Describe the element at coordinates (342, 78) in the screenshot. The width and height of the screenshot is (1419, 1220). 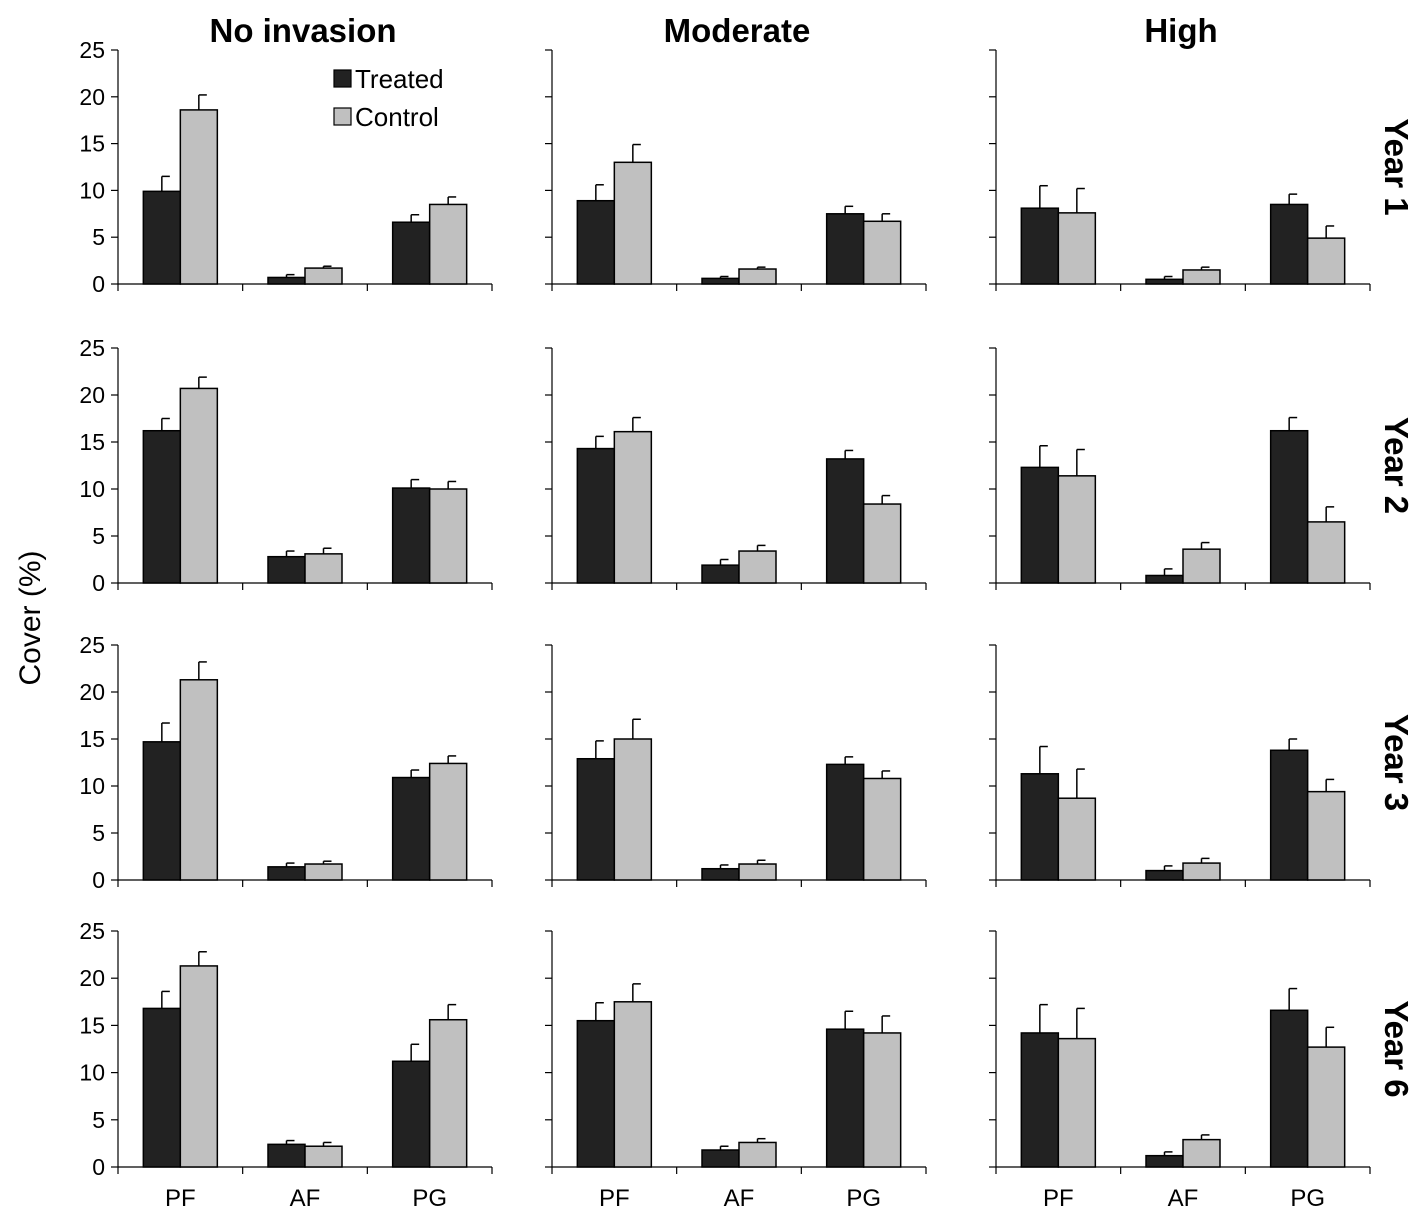
I see `legend-swatch-treated` at that location.